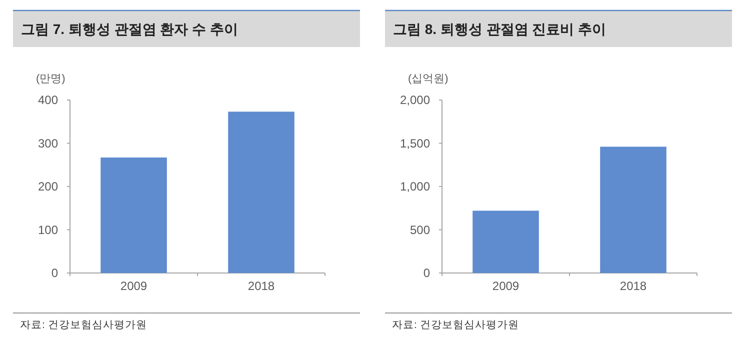 This screenshot has width=745, height=338. I want to click on y-axis-title: (만명), so click(51, 79).